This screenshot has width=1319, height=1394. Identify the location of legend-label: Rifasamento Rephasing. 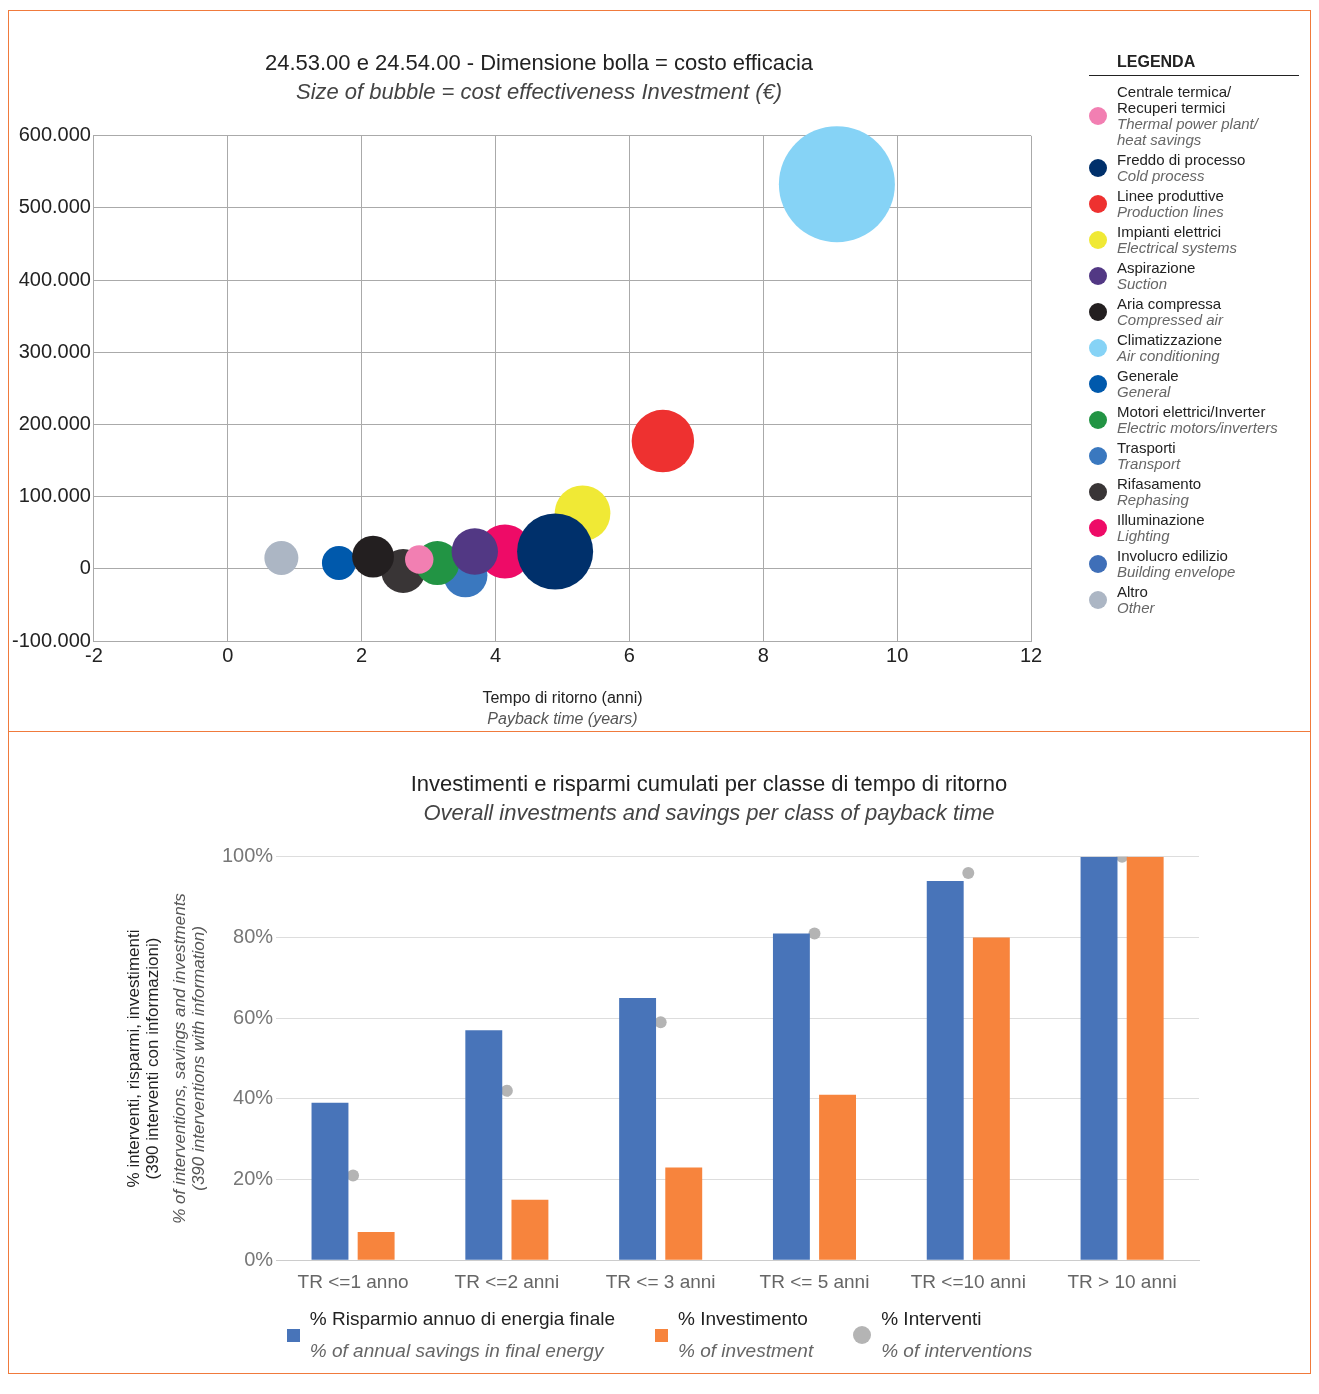
(1159, 491).